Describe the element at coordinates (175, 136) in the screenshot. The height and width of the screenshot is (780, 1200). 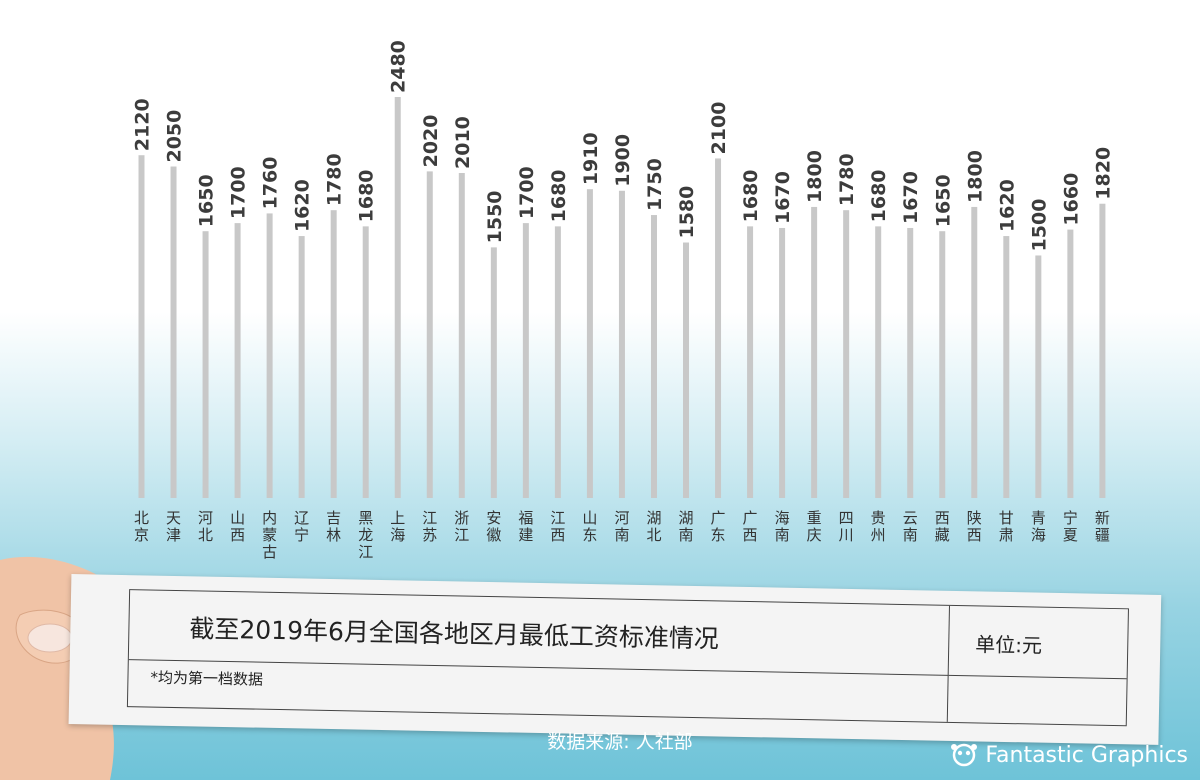
I see `value-label-天津: 2050` at that location.